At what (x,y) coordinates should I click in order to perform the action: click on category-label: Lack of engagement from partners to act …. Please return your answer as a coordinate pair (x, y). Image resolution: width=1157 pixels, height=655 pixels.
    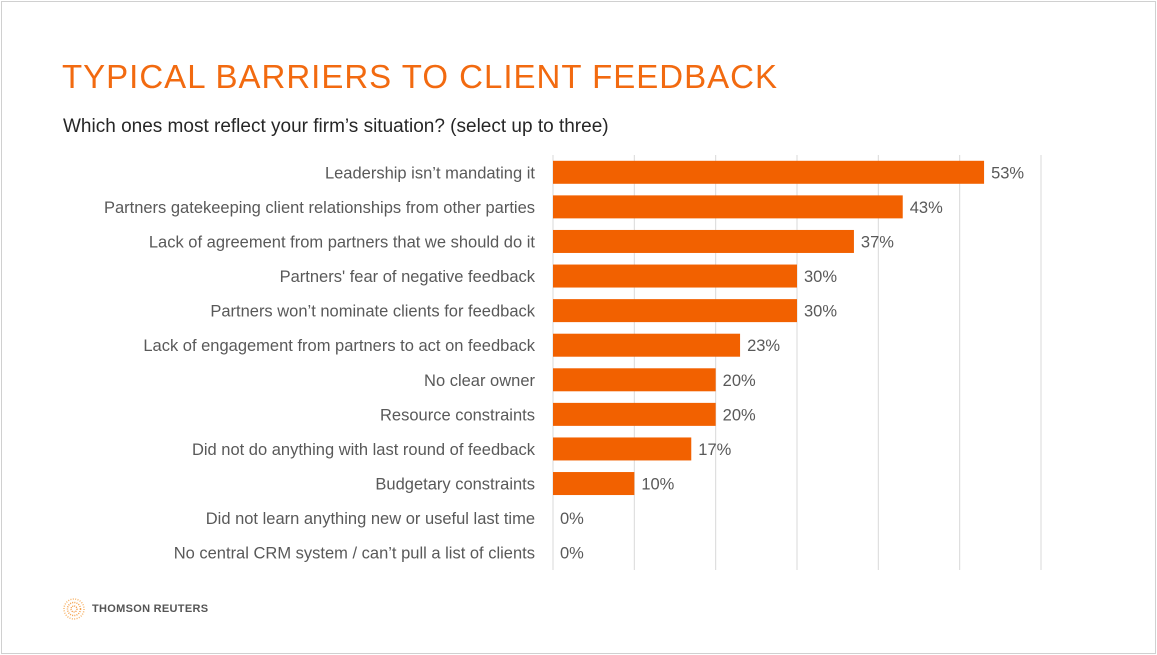
    Looking at the image, I should click on (339, 346).